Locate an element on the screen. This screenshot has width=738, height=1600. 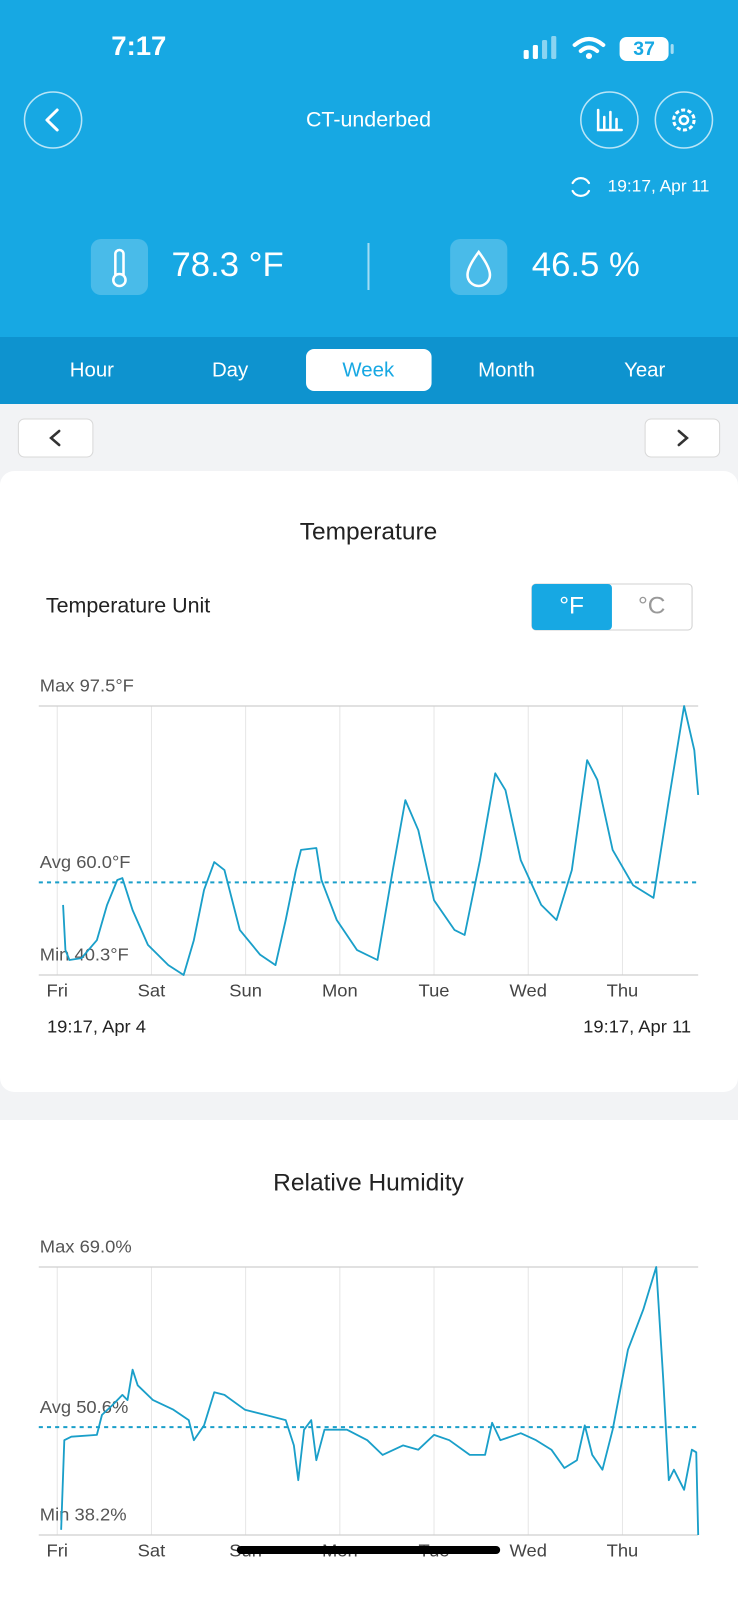
toggle-active is located at coordinates (571, 607).